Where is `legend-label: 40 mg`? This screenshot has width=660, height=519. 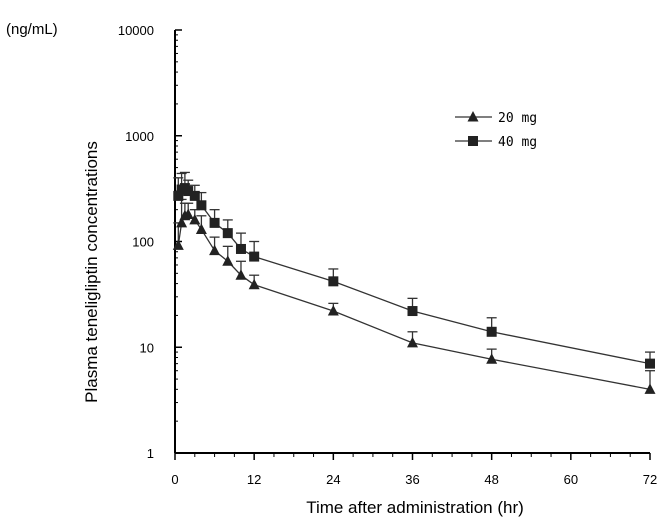 legend-label: 40 mg is located at coordinates (517, 142).